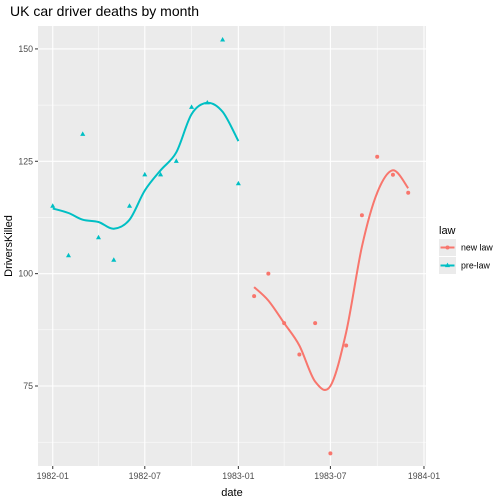 The width and height of the screenshot is (504, 504). What do you see at coordinates (231, 493) in the screenshot?
I see `x-axis-label: date` at bounding box center [231, 493].